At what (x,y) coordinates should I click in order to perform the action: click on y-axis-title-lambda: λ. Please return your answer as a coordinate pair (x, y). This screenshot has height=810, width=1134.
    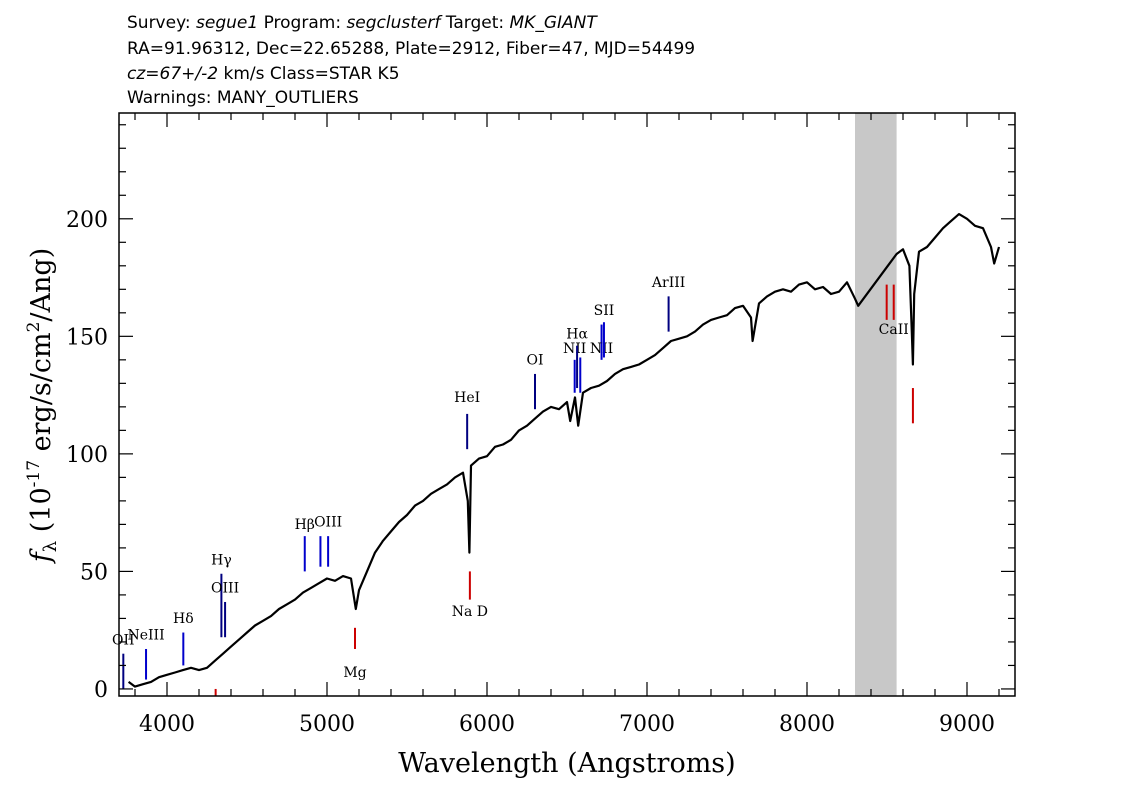
    Looking at the image, I should click on (50, 546).